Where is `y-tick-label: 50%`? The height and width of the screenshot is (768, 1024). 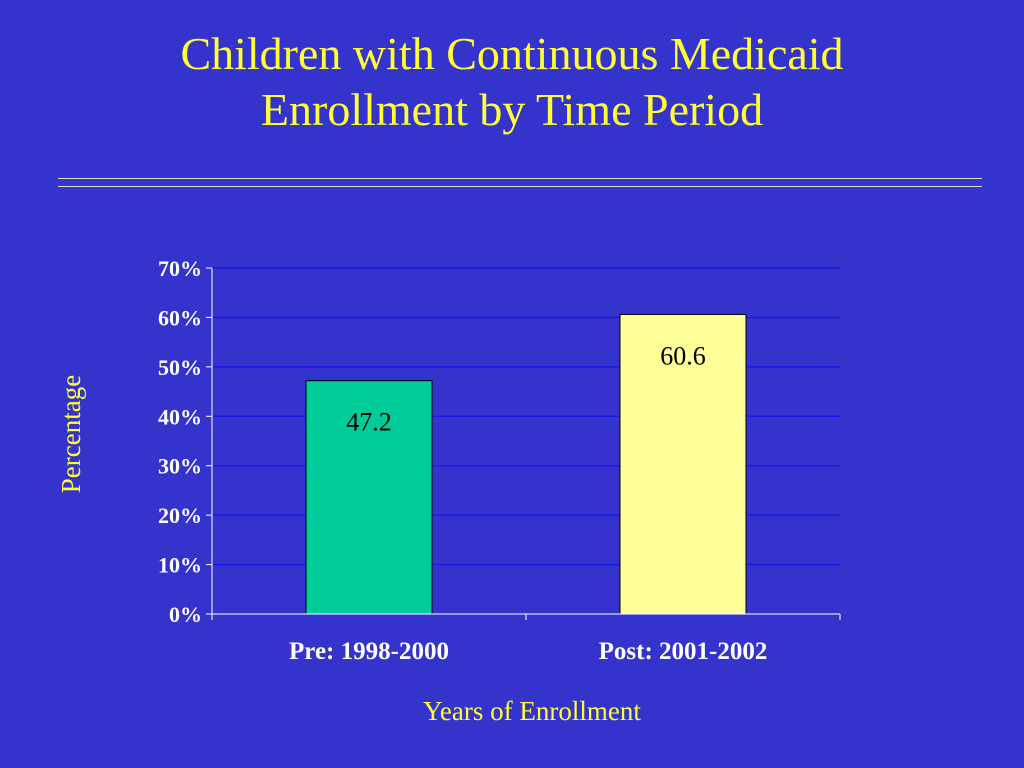 y-tick-label: 50% is located at coordinates (180, 367).